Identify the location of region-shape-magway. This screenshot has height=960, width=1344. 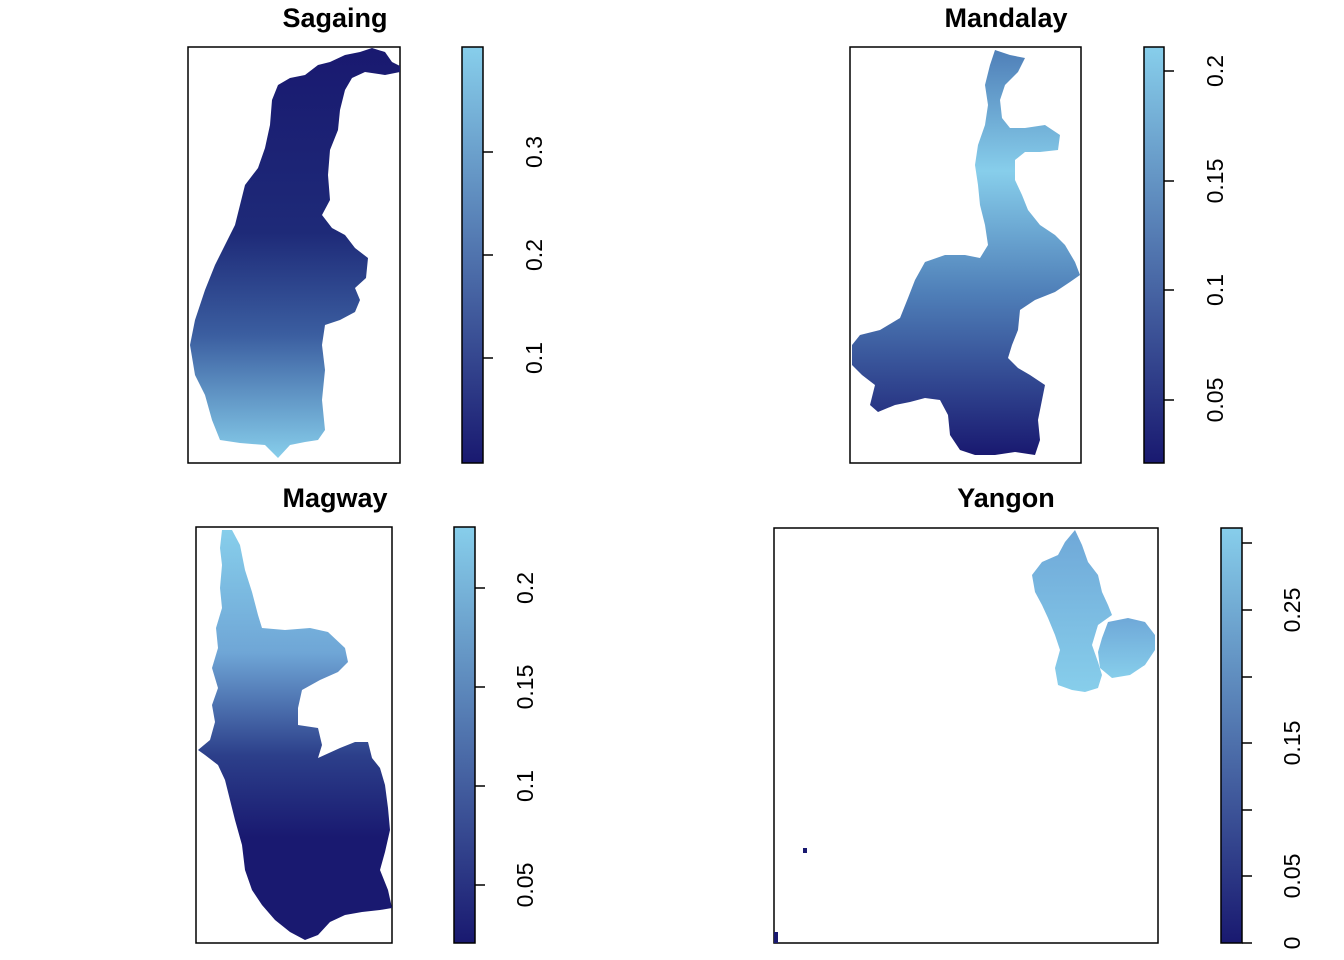
(295, 735).